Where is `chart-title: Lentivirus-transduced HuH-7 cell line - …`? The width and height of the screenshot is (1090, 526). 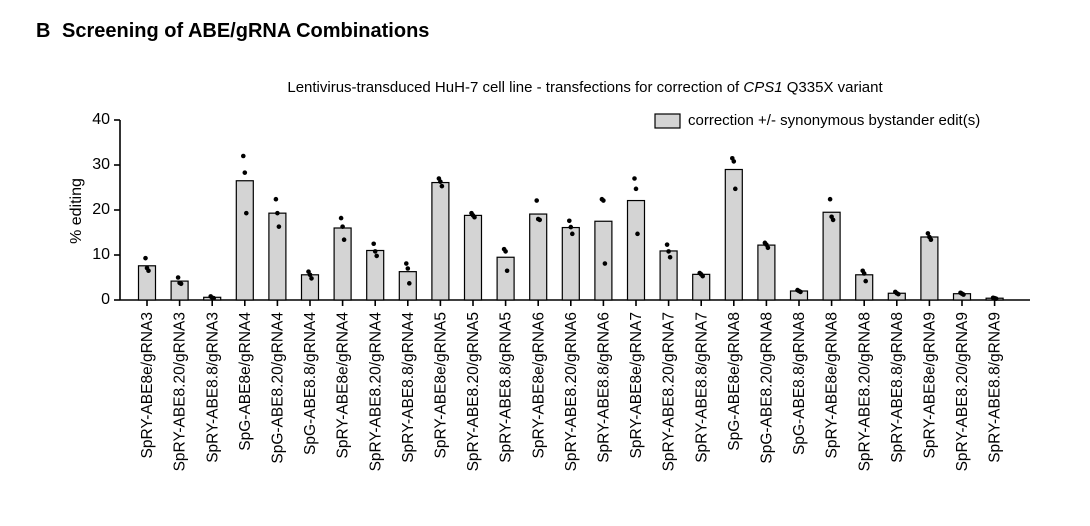 chart-title: Lentivirus-transduced HuH-7 cell line - … is located at coordinates (585, 87).